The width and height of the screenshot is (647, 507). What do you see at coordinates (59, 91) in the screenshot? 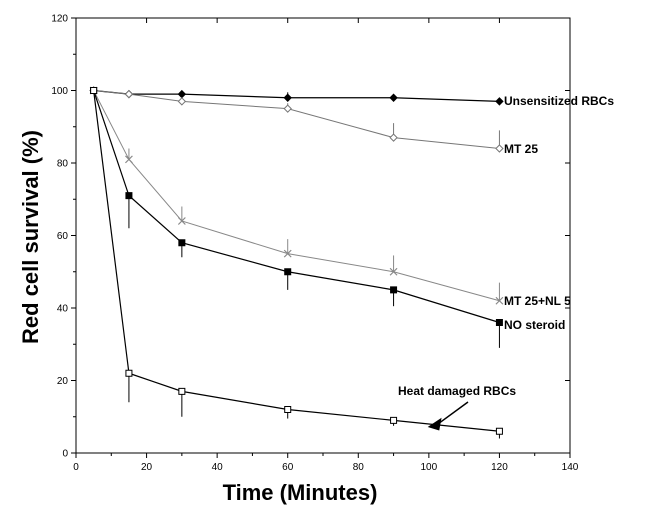
I see `y-tick-label: 100` at bounding box center [59, 91].